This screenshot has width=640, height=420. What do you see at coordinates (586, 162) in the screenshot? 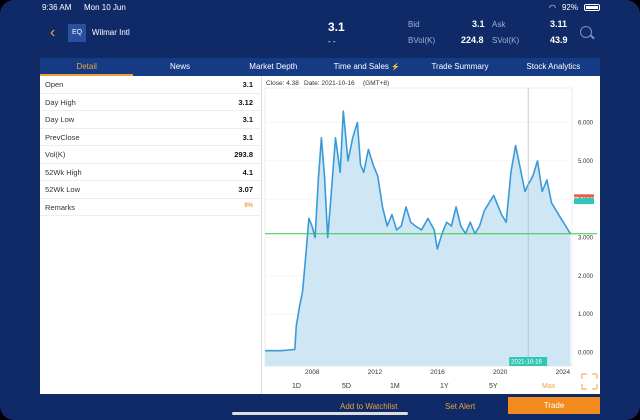
I see `y-tick-label: 5.000` at bounding box center [586, 162].